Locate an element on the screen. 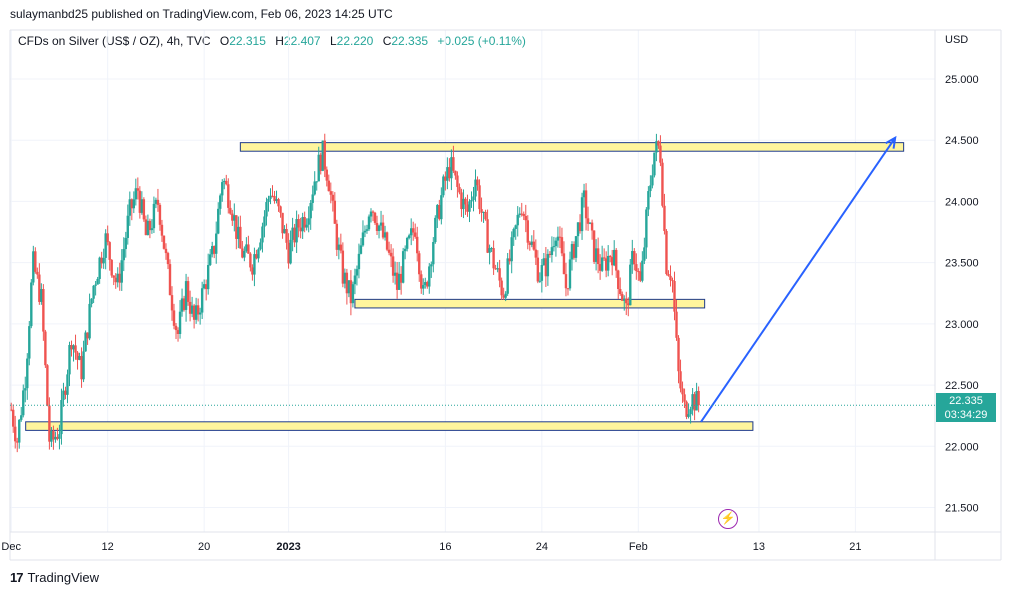  price-tick-label: 25.000 is located at coordinates (962, 80).